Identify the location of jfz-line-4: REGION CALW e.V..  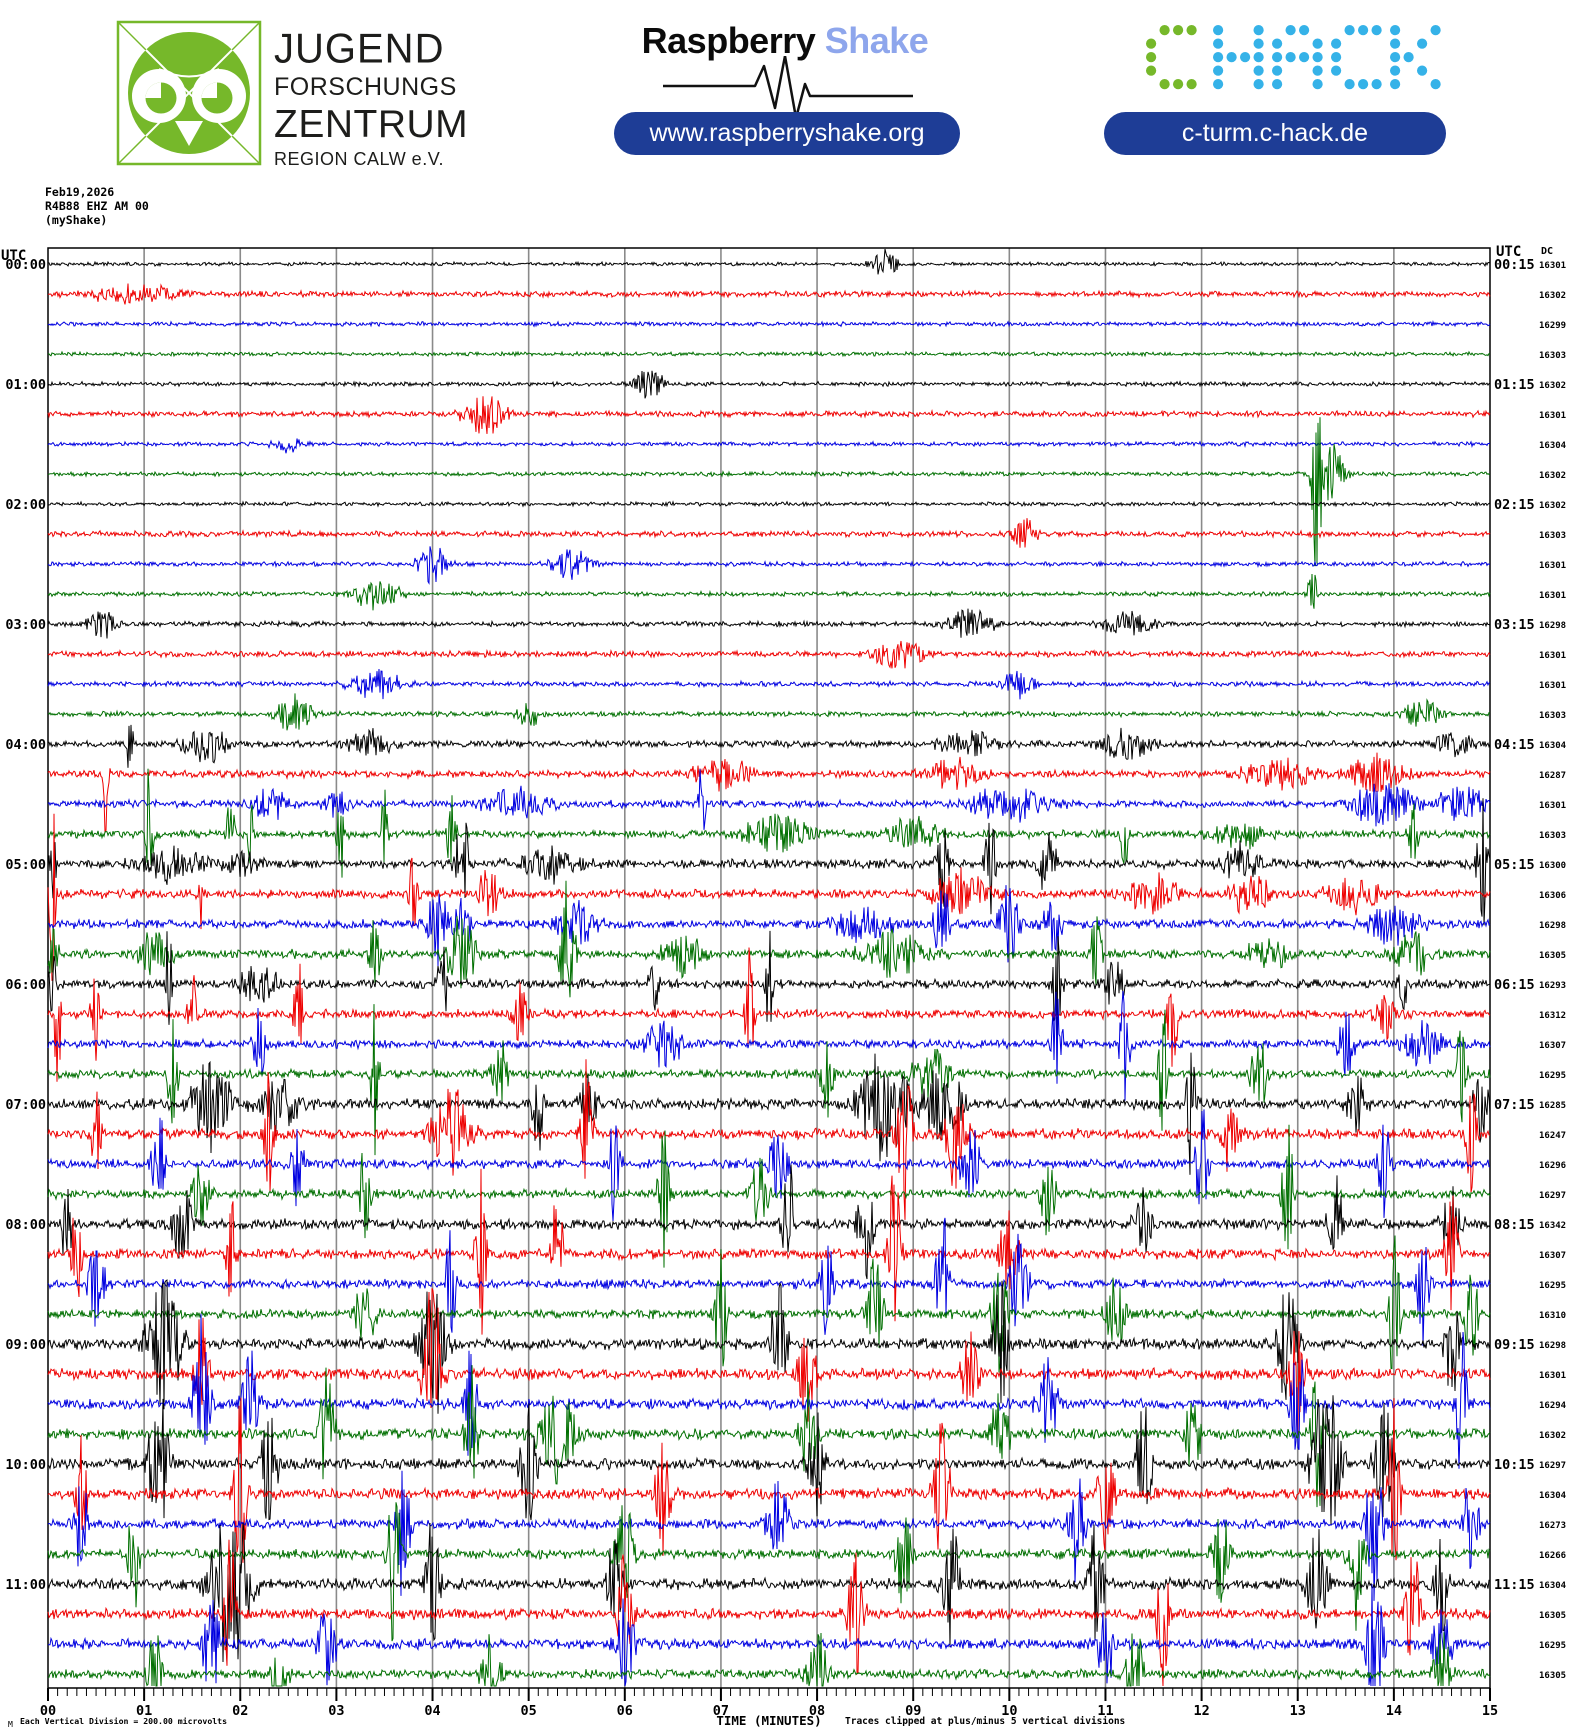
(359, 159).